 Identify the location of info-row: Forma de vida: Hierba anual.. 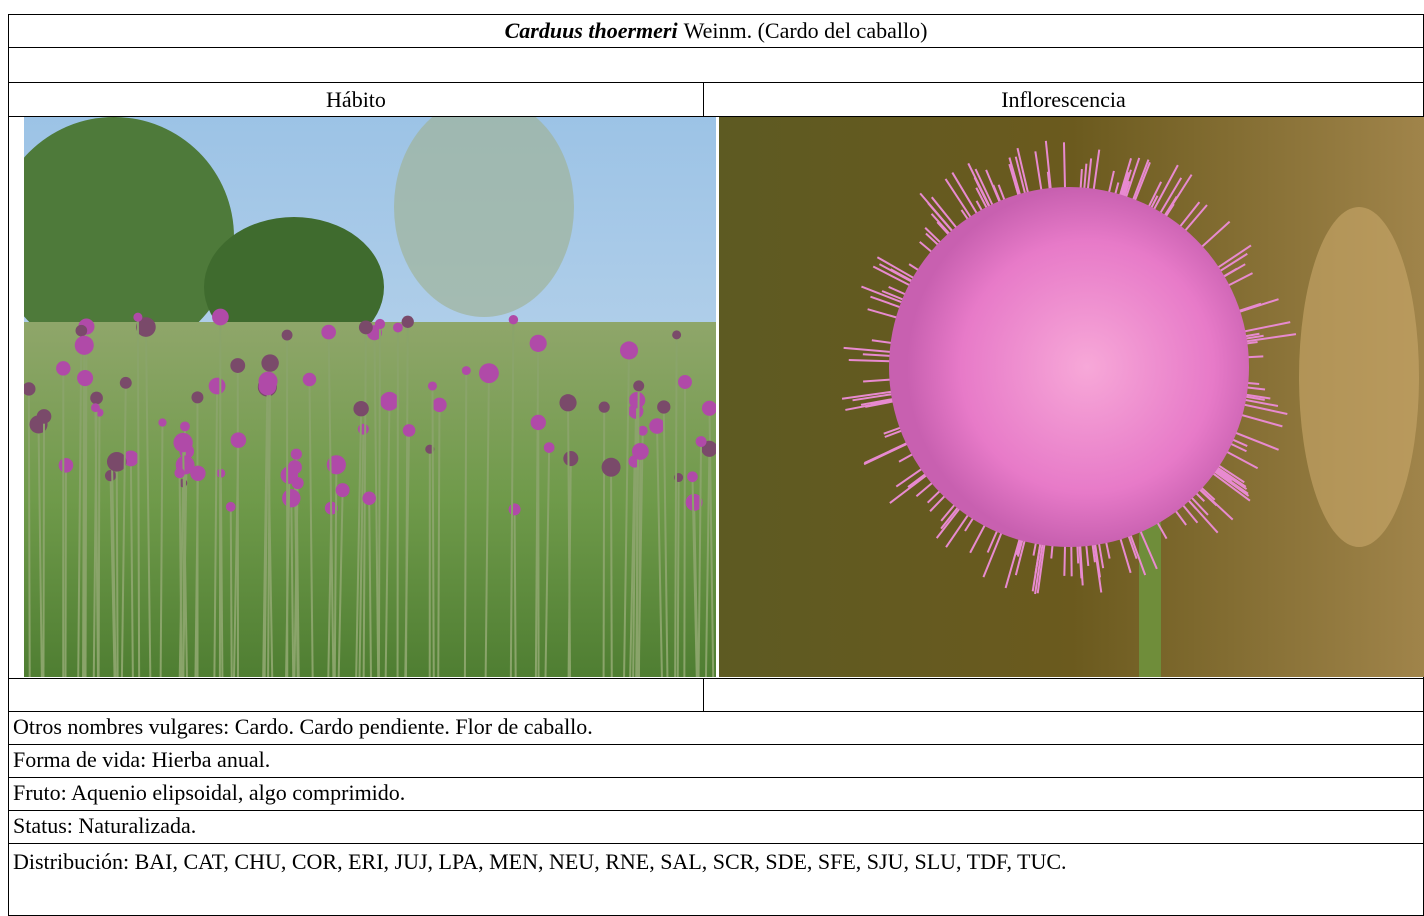
(716, 761).